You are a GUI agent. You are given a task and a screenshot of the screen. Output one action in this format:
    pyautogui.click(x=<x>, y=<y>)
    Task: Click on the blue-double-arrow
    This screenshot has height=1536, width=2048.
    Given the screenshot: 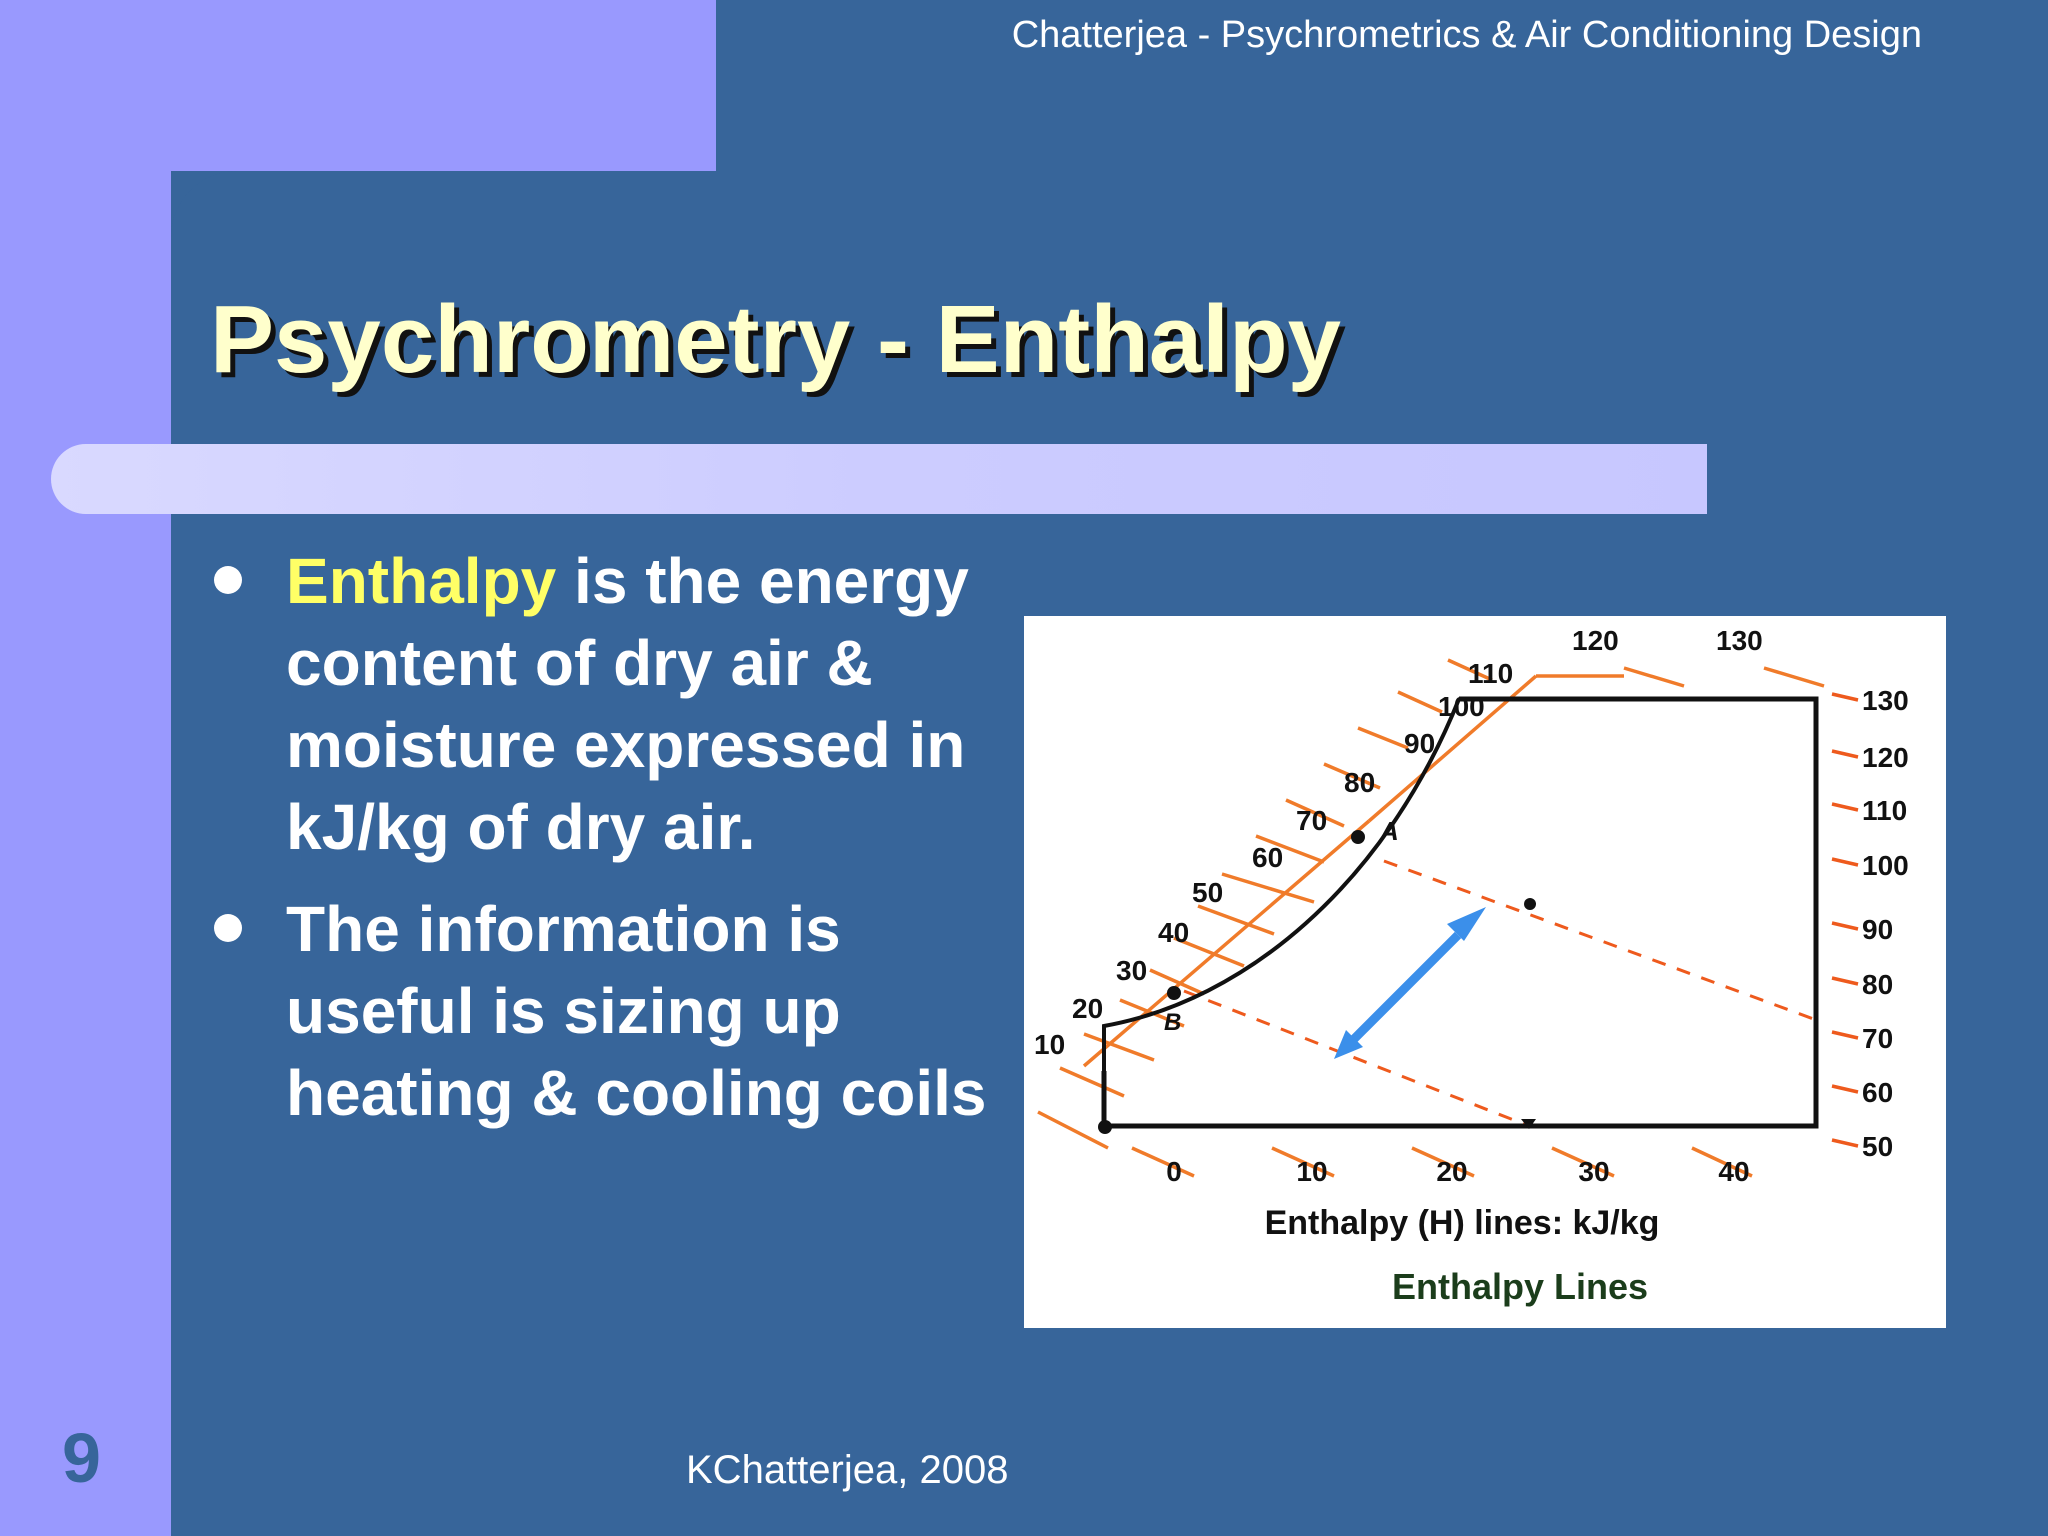 What is the action you would take?
    pyautogui.click(x=1410, y=983)
    